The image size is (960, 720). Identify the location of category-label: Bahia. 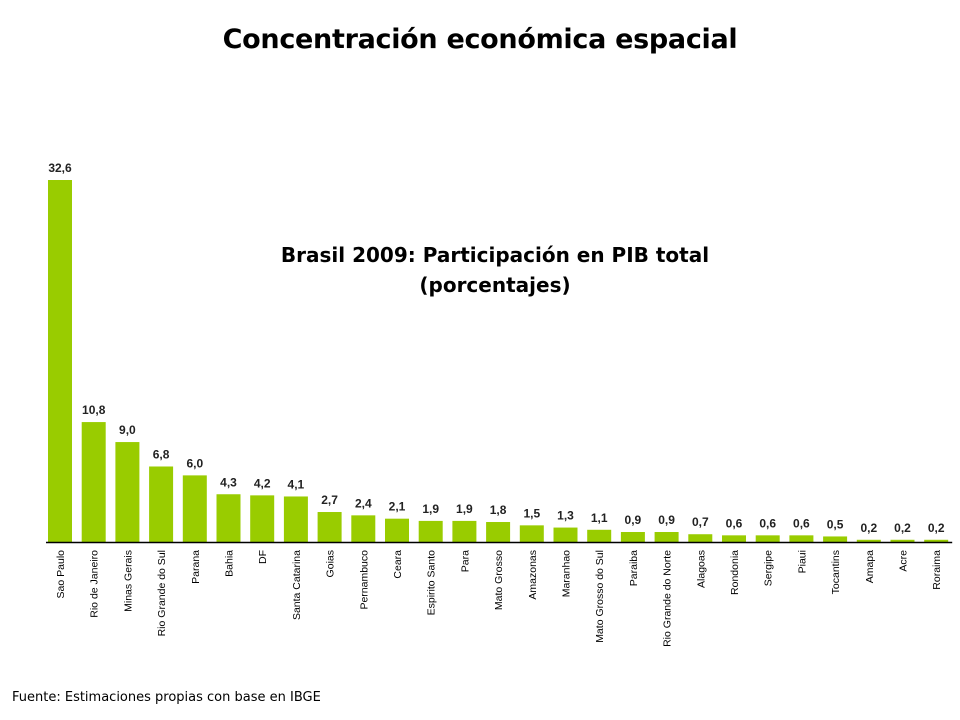
(230, 563).